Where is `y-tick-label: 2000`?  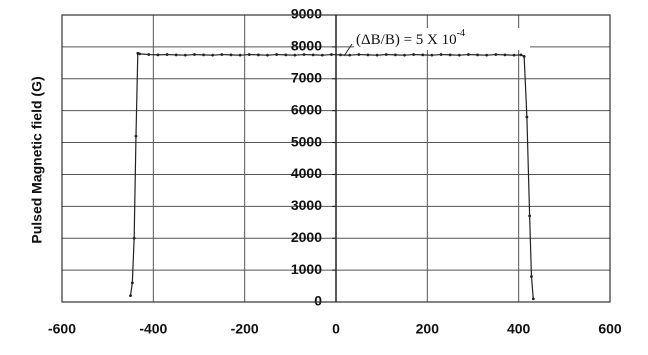 y-tick-label: 2000 is located at coordinates (306, 237).